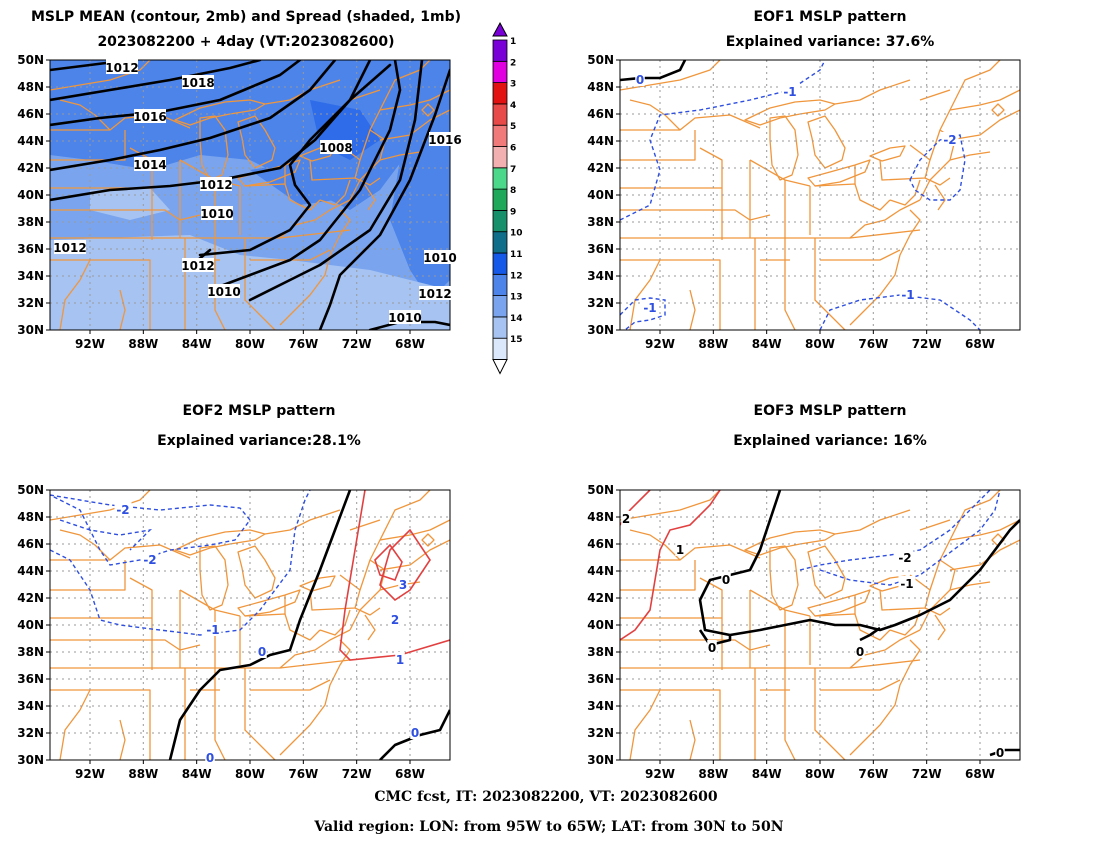 This screenshot has width=1100, height=850. What do you see at coordinates (516, 319) in the screenshot?
I see `colorbar-label: 14` at bounding box center [516, 319].